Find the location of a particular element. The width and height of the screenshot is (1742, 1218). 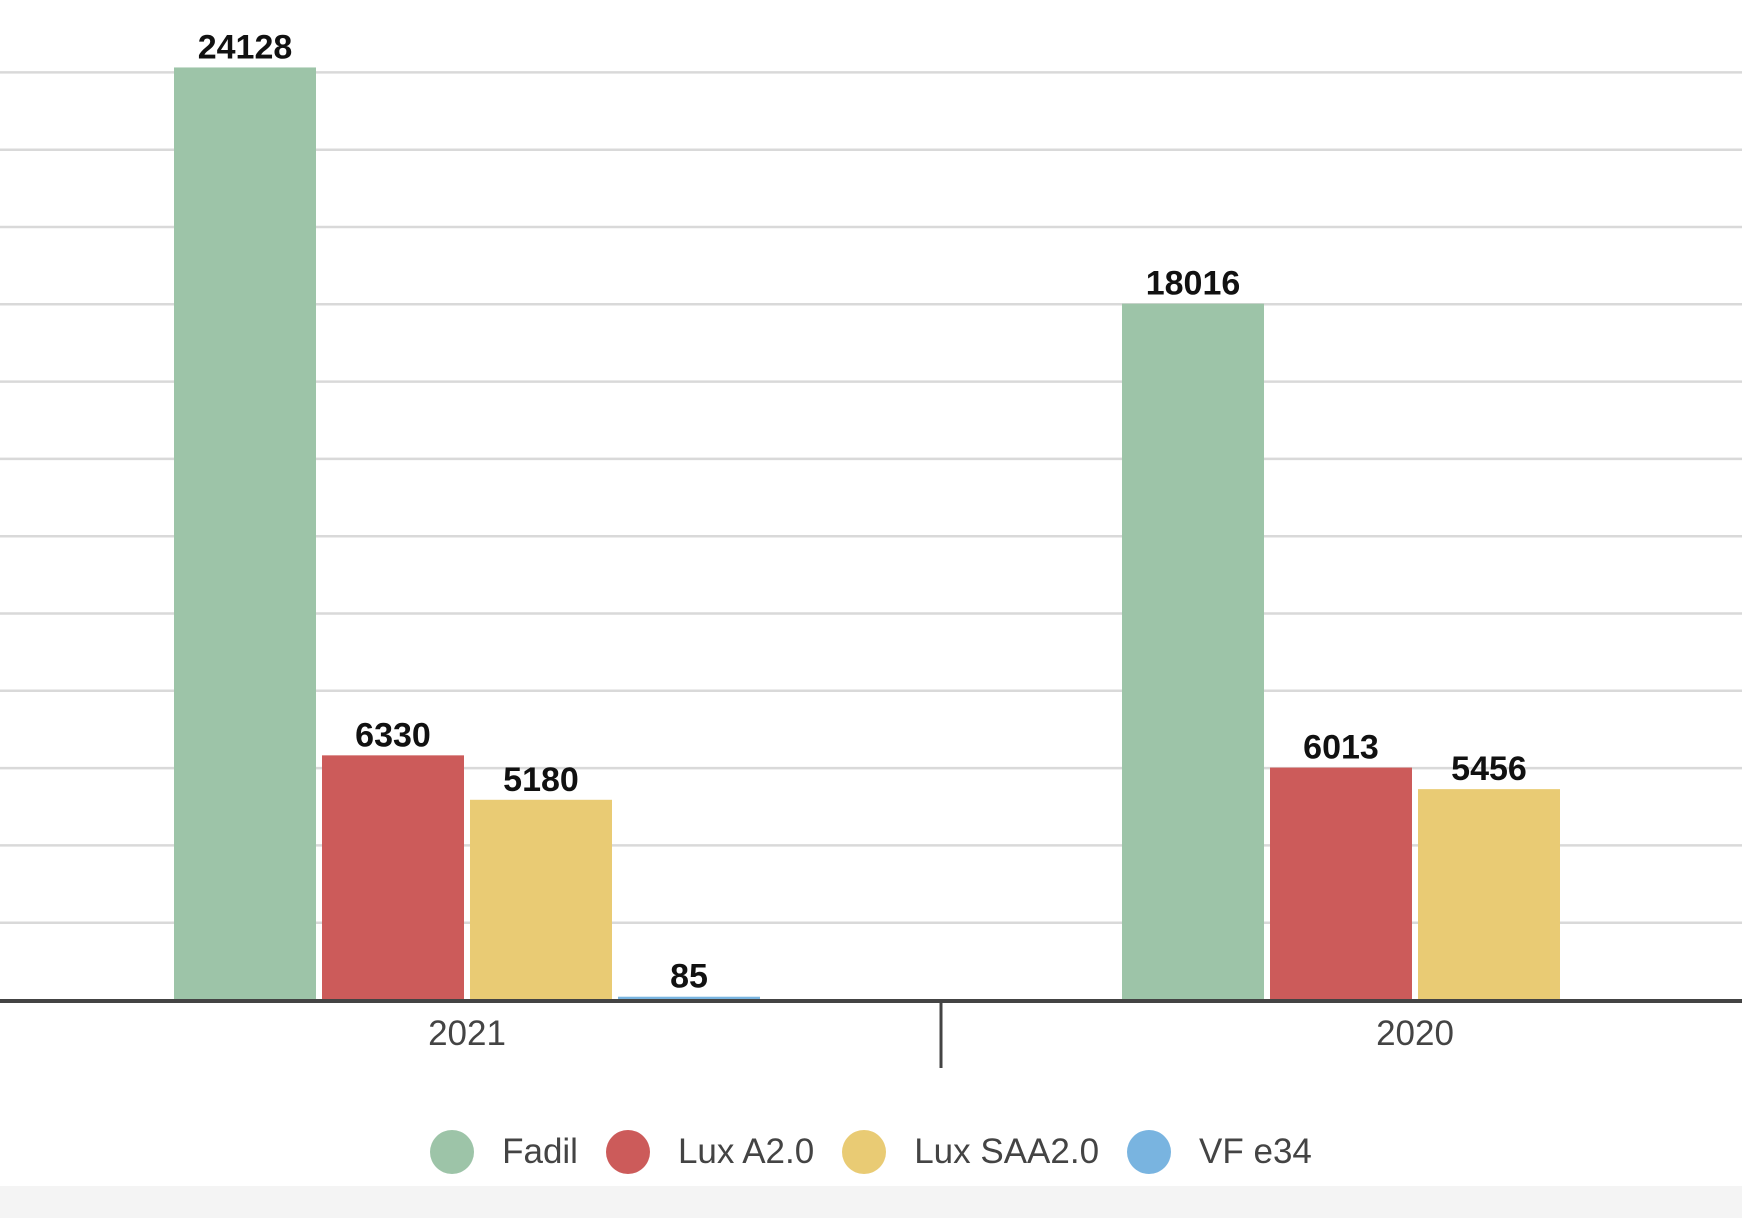

bar-lux-saa2-0-2021 is located at coordinates (541, 899).